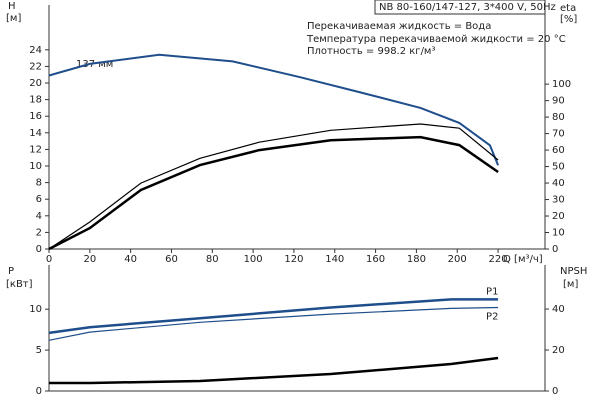 The height and width of the screenshot is (400, 600). What do you see at coordinates (94, 64) in the screenshot?
I see `curve-label: 137 мм` at bounding box center [94, 64].